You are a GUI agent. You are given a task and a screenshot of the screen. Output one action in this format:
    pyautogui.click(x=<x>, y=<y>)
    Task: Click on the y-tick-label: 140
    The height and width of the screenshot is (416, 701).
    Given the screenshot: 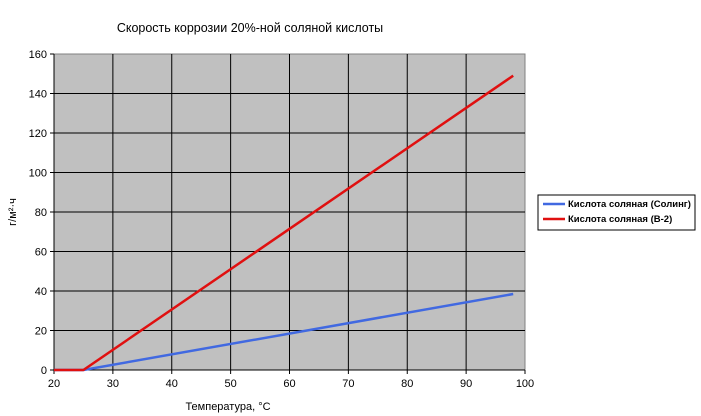 What is the action you would take?
    pyautogui.click(x=38, y=95)
    